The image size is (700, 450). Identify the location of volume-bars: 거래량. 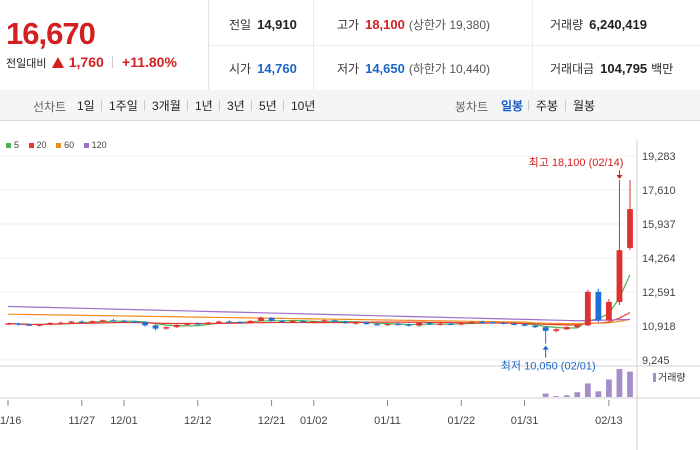
(614, 383).